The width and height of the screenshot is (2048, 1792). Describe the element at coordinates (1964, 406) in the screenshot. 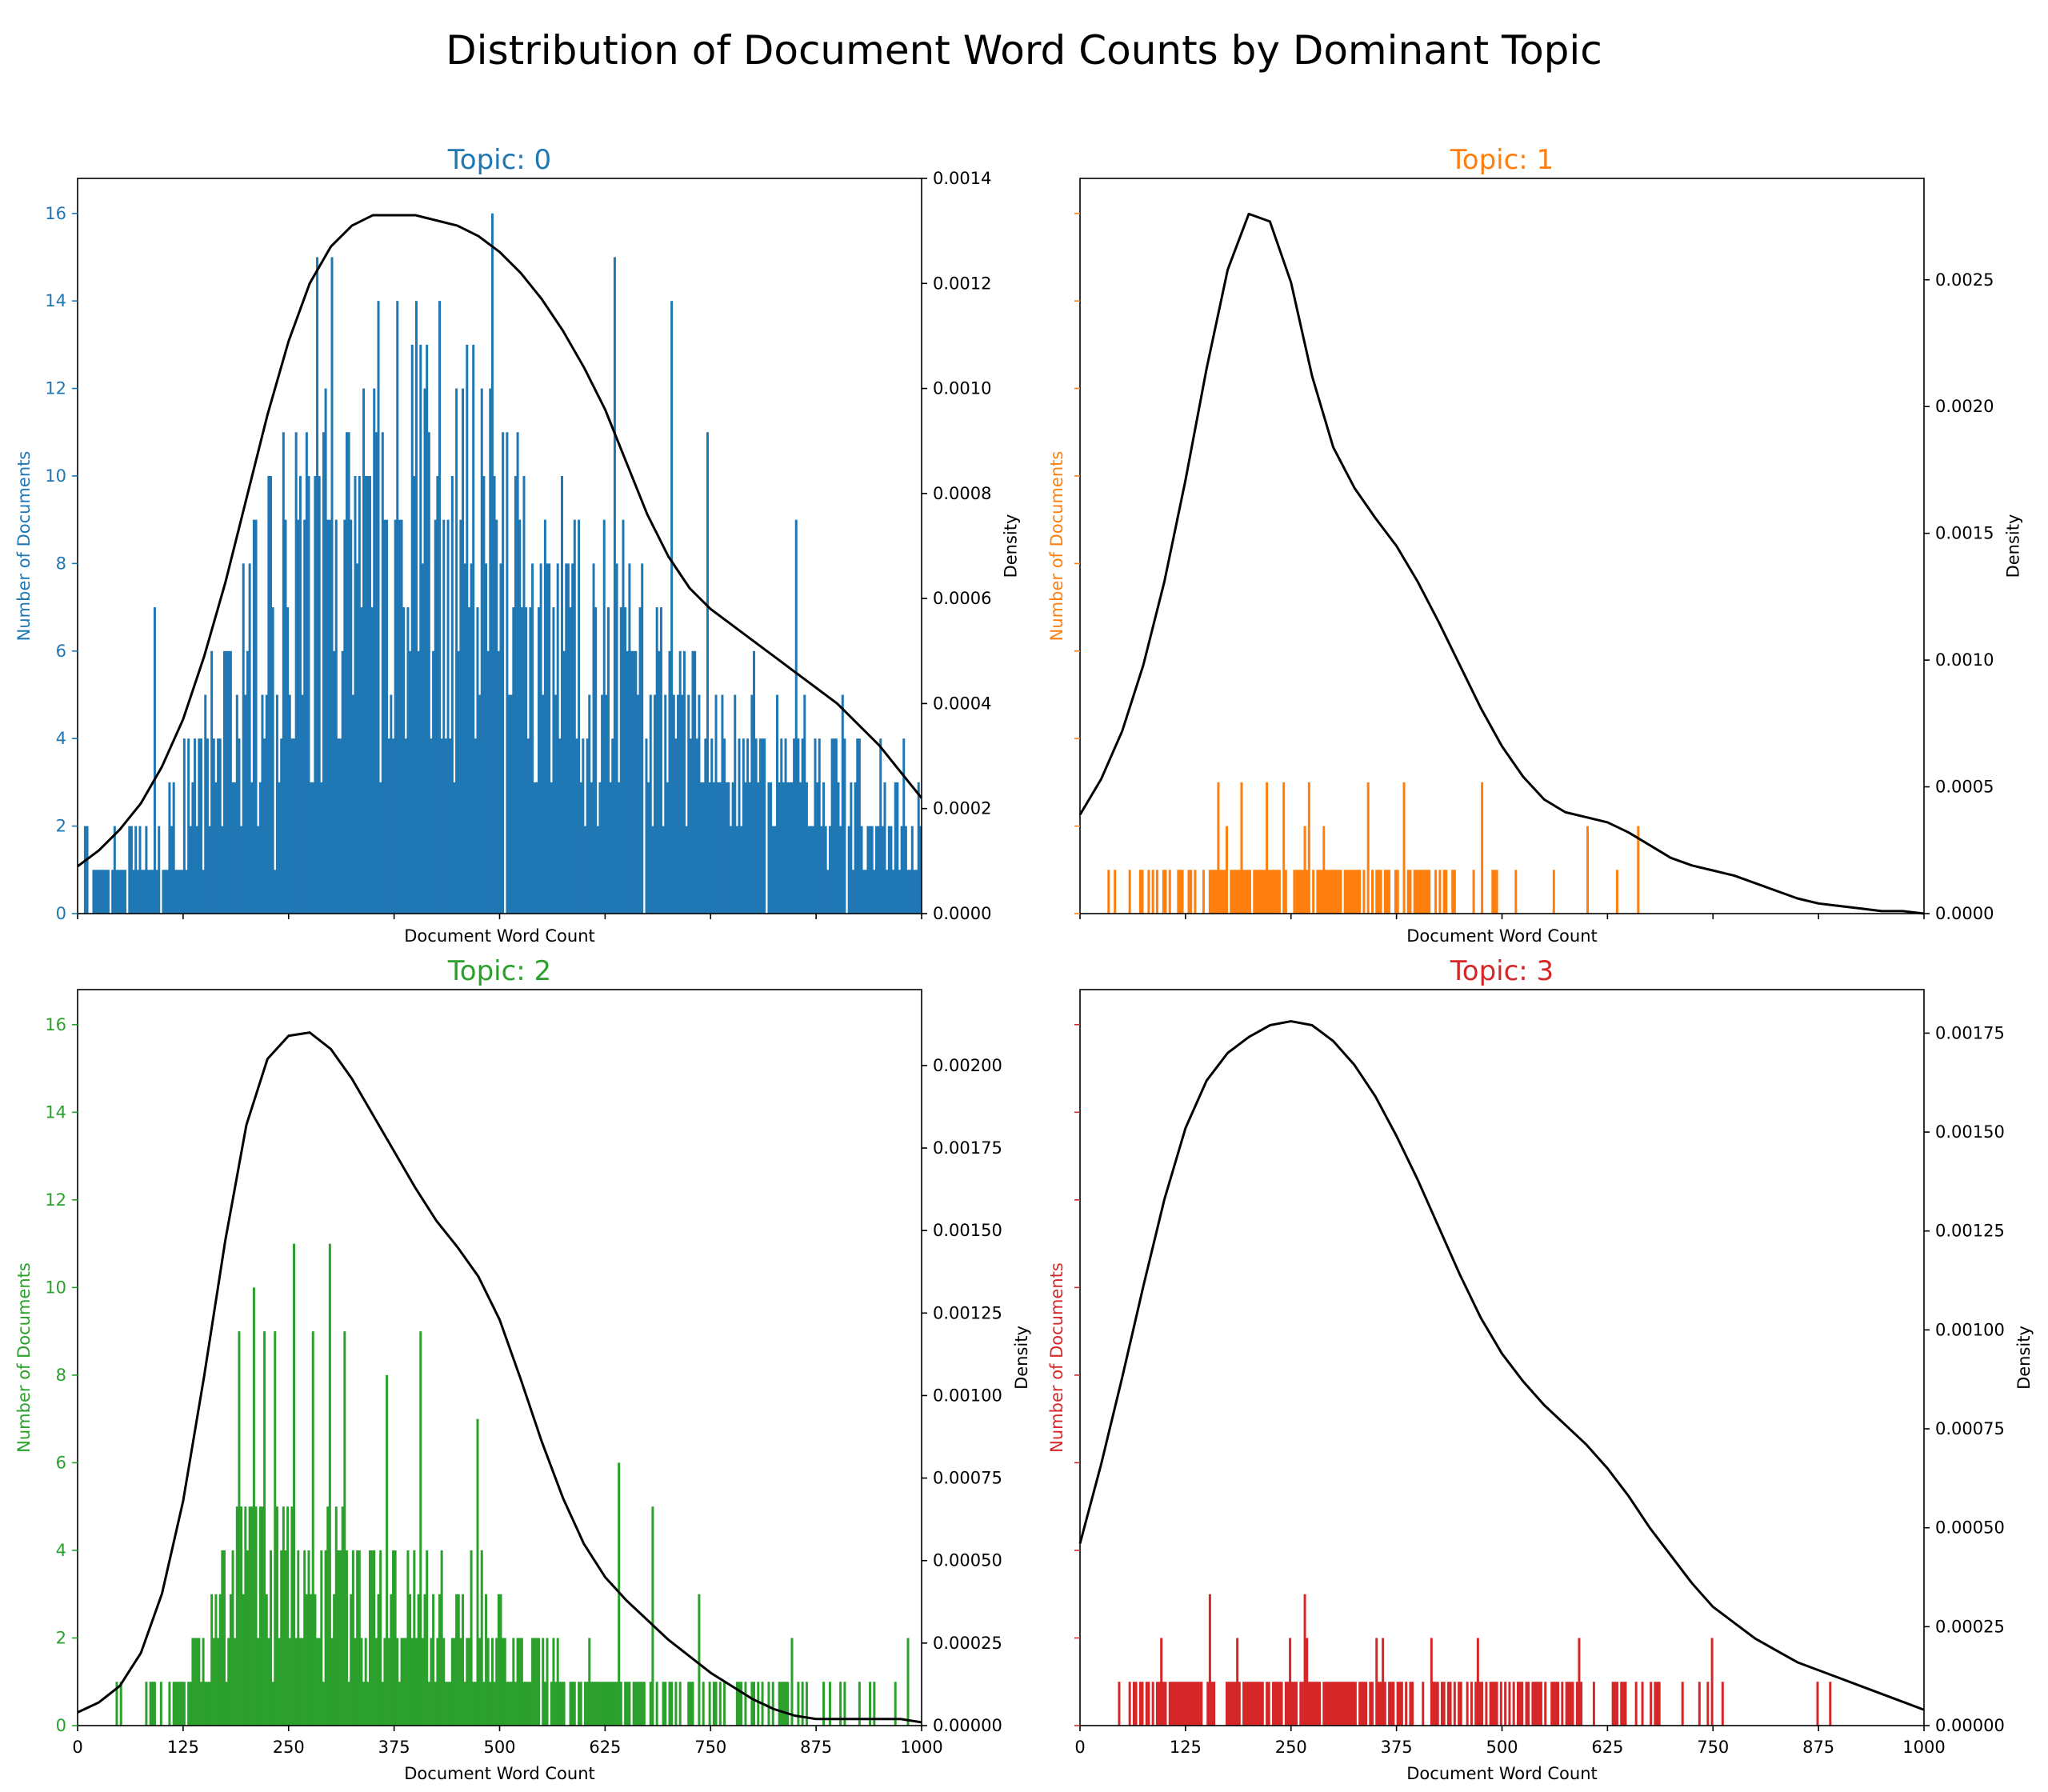

I see `y2-tick-label: 0.0020` at that location.